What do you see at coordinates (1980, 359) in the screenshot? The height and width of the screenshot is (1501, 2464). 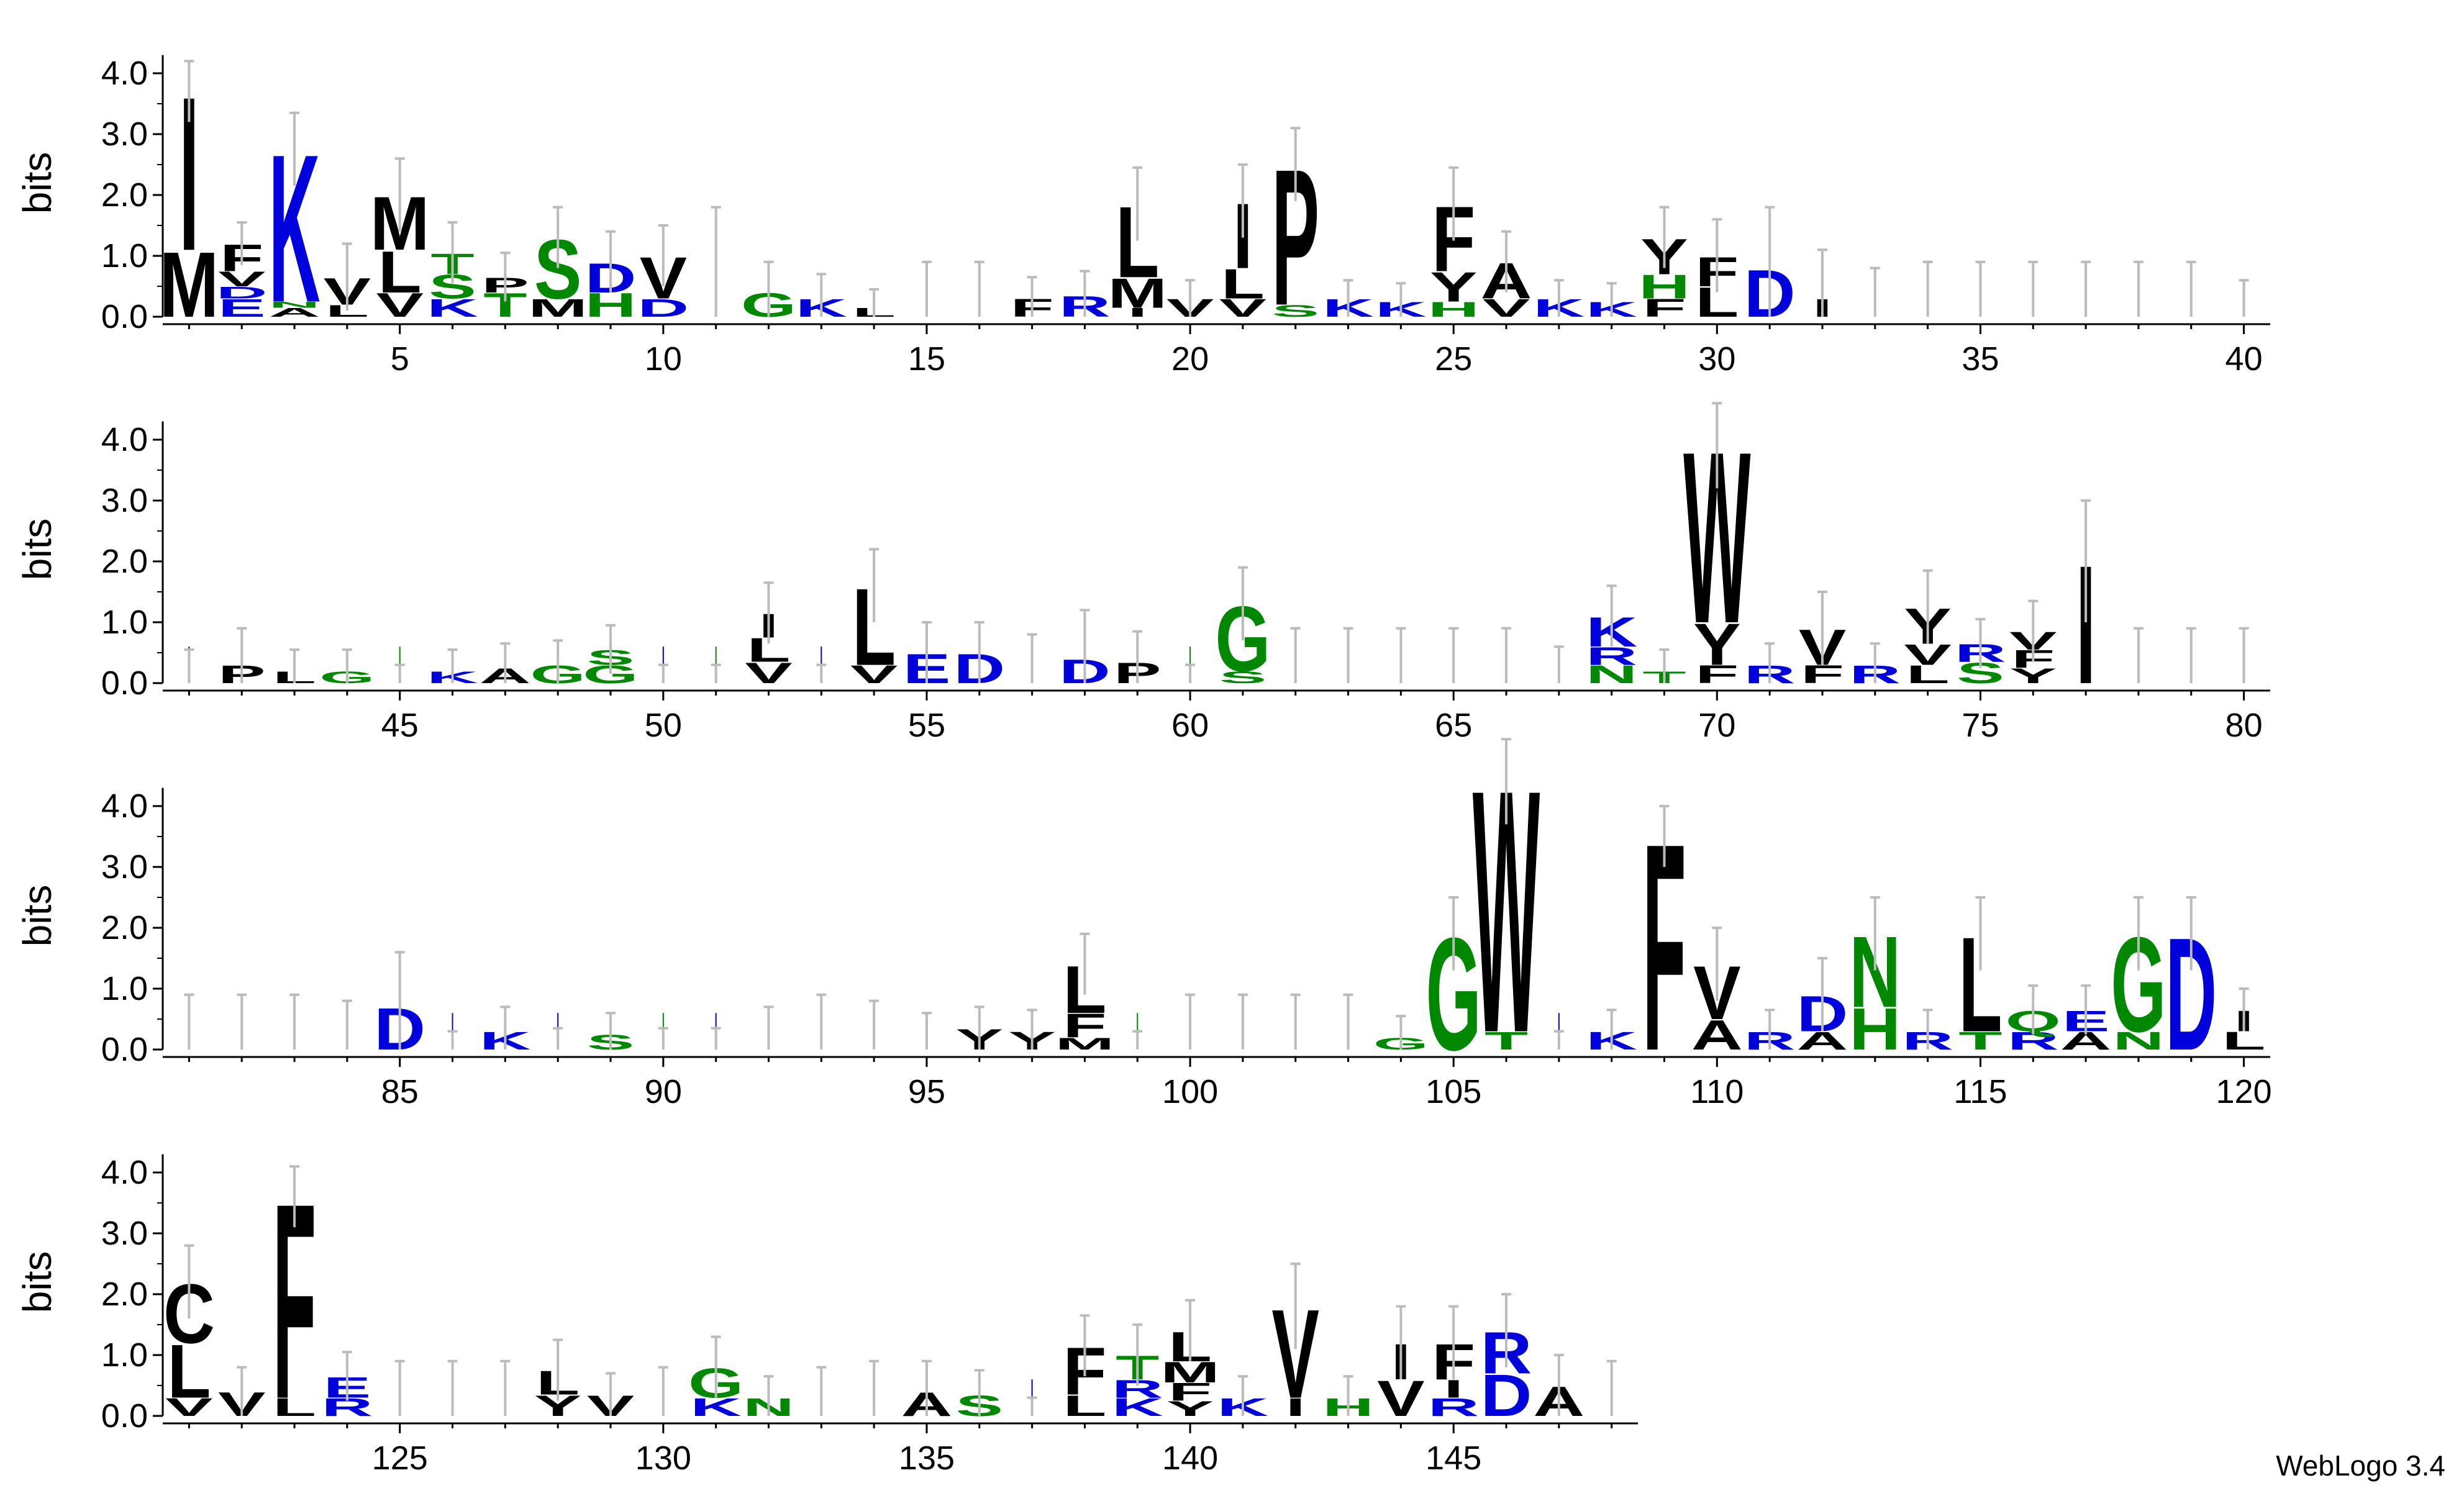 I see `x-tick-label: 35` at bounding box center [1980, 359].